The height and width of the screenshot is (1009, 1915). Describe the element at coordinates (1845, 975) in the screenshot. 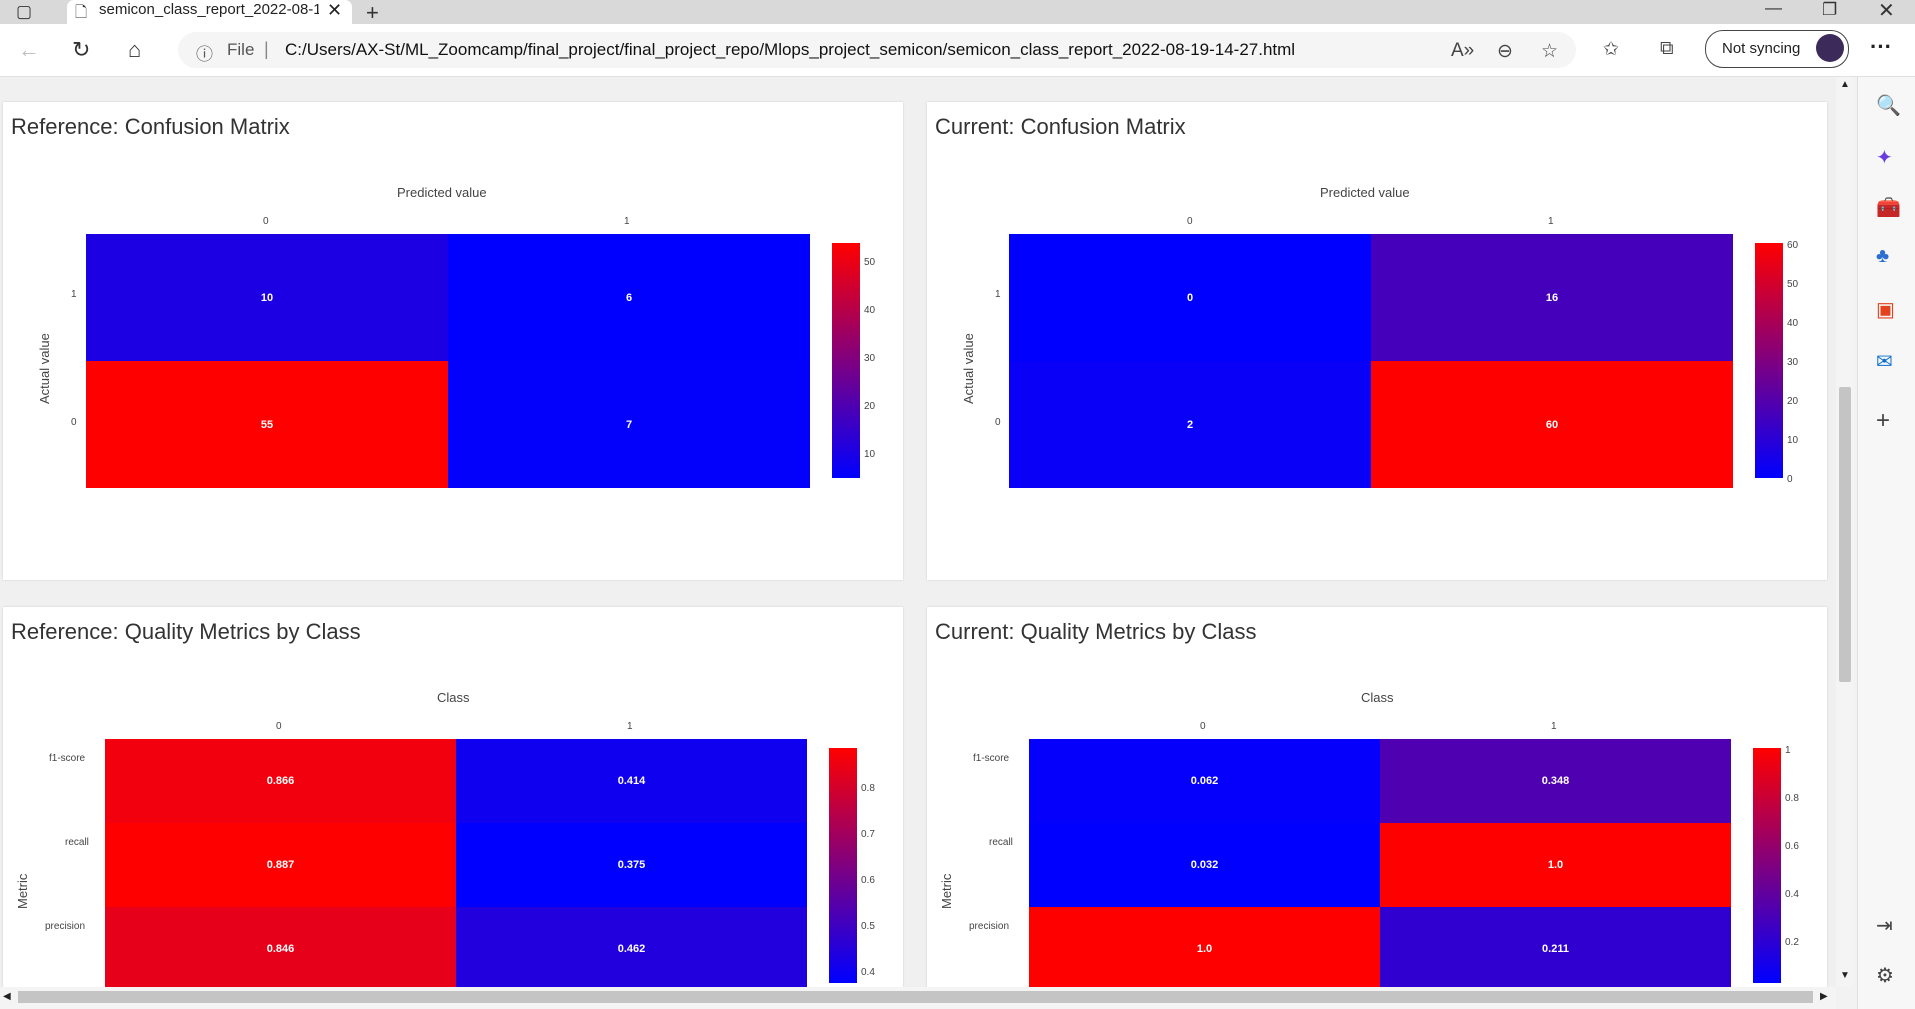

I see `scroll-down-icon: ▼` at that location.